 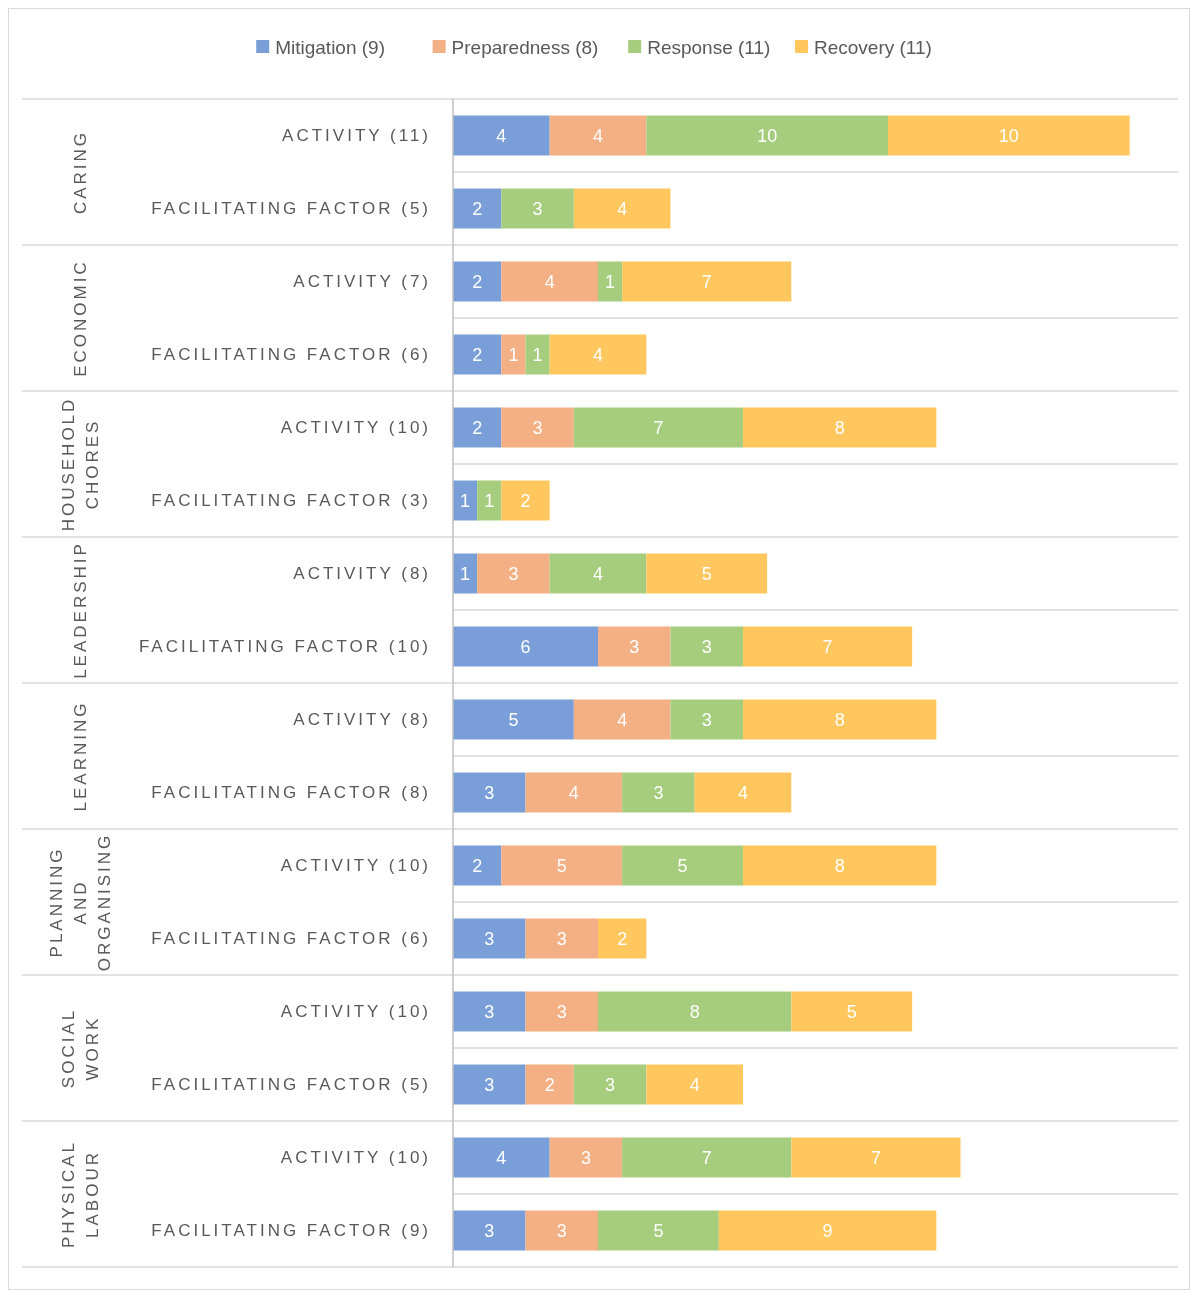 I want to click on text: SOCIAL WORK, so click(x=80, y=1048).